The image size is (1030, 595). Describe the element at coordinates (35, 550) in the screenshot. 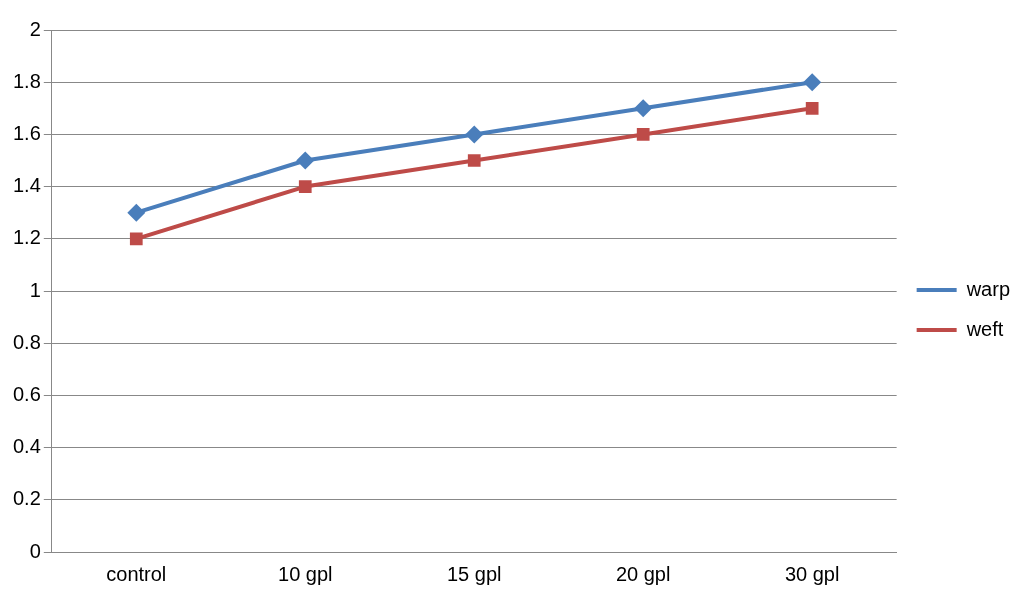

I see `y-tick-label: 0` at that location.